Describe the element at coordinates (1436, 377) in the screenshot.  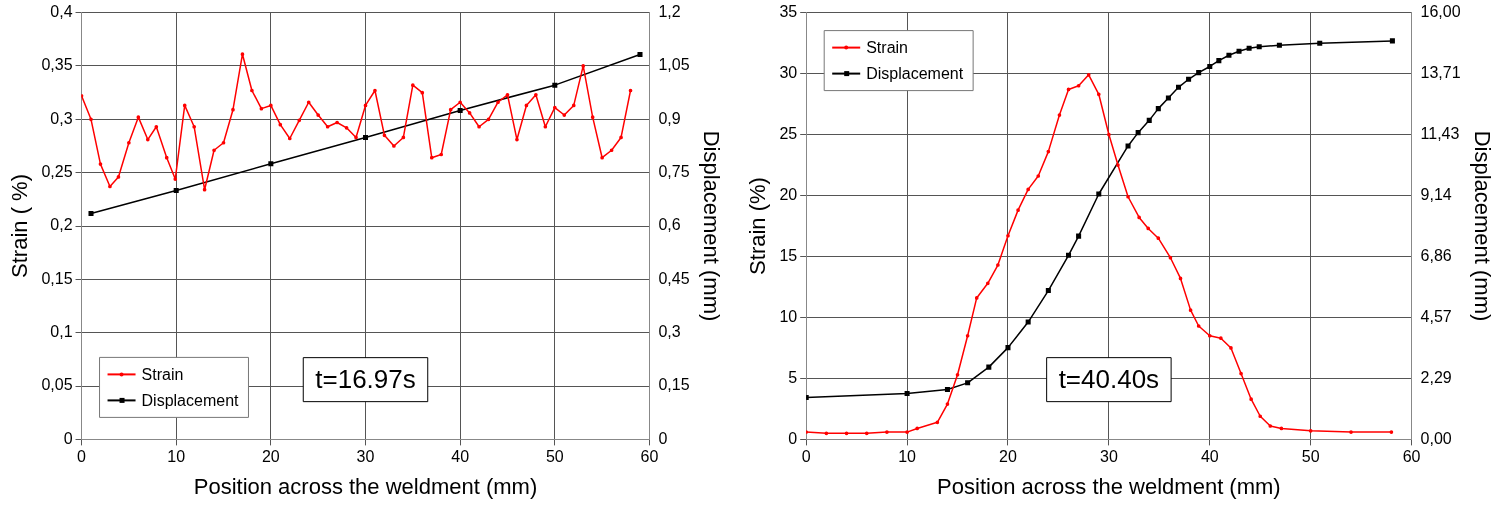
I see `y2-tick-label: 2,29` at that location.